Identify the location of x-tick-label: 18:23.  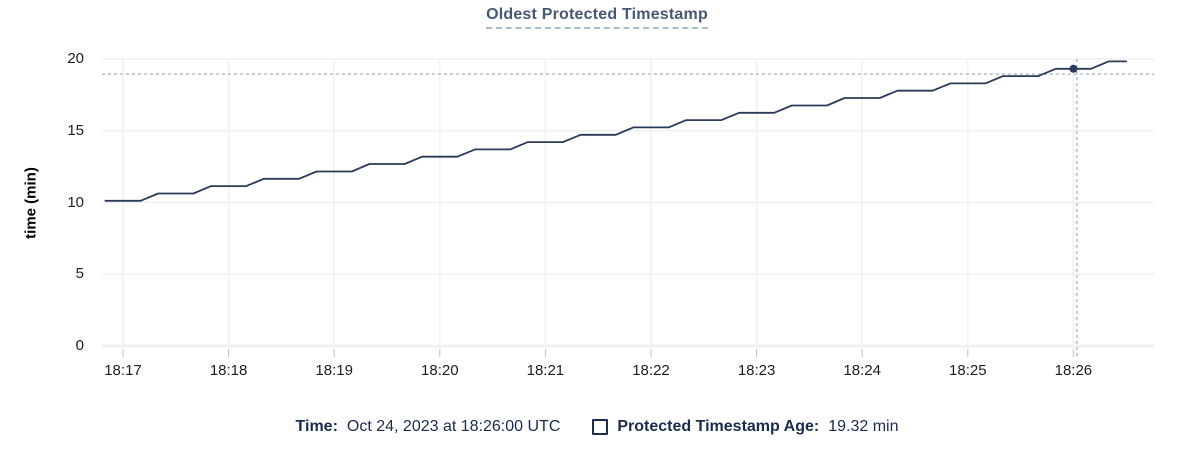
(756, 370).